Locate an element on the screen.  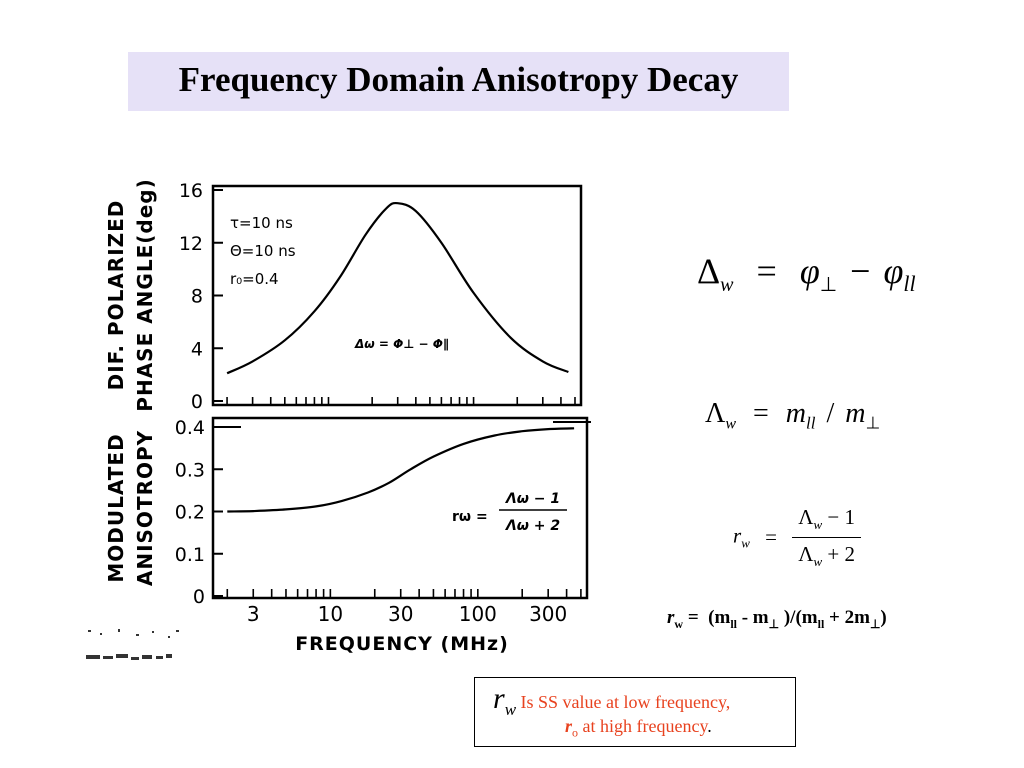
note-line-1: rw Is SS value at low frequency, is located at coordinates (612, 700).